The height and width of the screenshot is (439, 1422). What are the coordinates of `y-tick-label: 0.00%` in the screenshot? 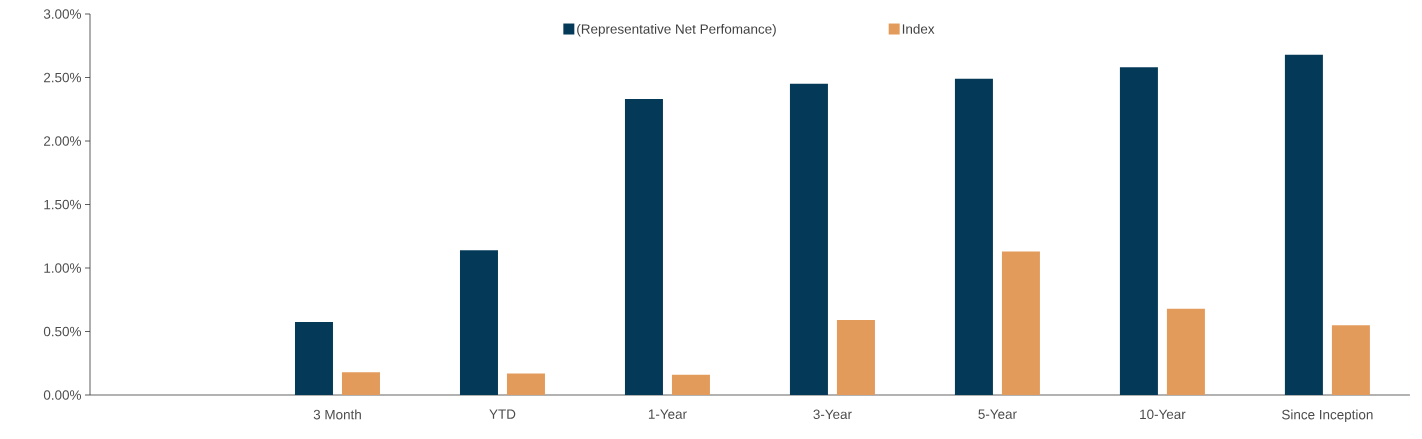 It's located at (62, 395).